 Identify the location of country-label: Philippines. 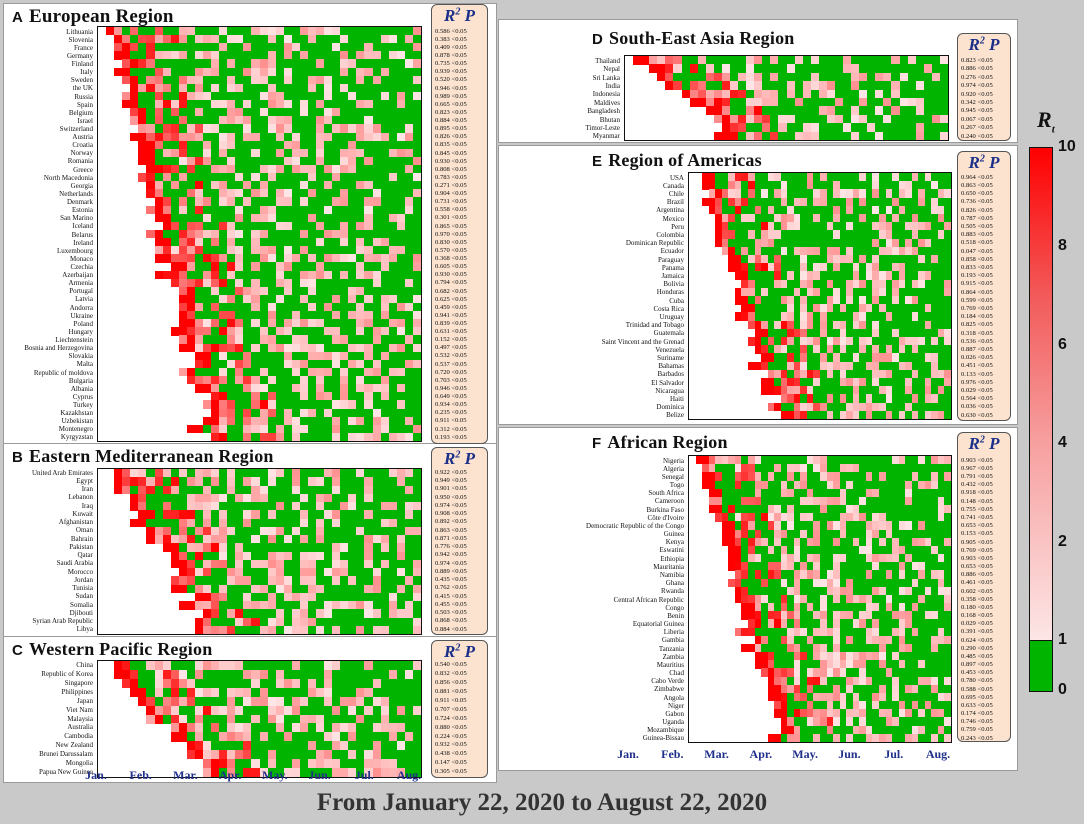
(77, 691).